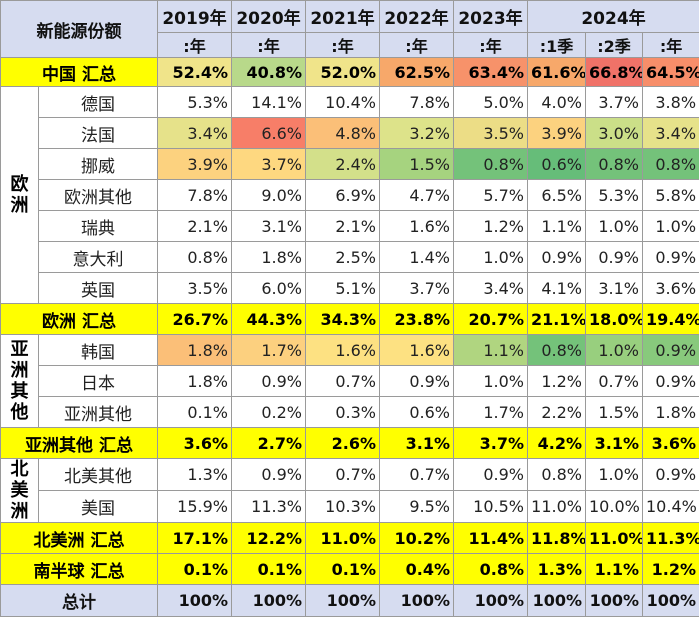 The width and height of the screenshot is (699, 619). Describe the element at coordinates (19, 391) in the screenshot. I see `region-label-char: 其` at that location.